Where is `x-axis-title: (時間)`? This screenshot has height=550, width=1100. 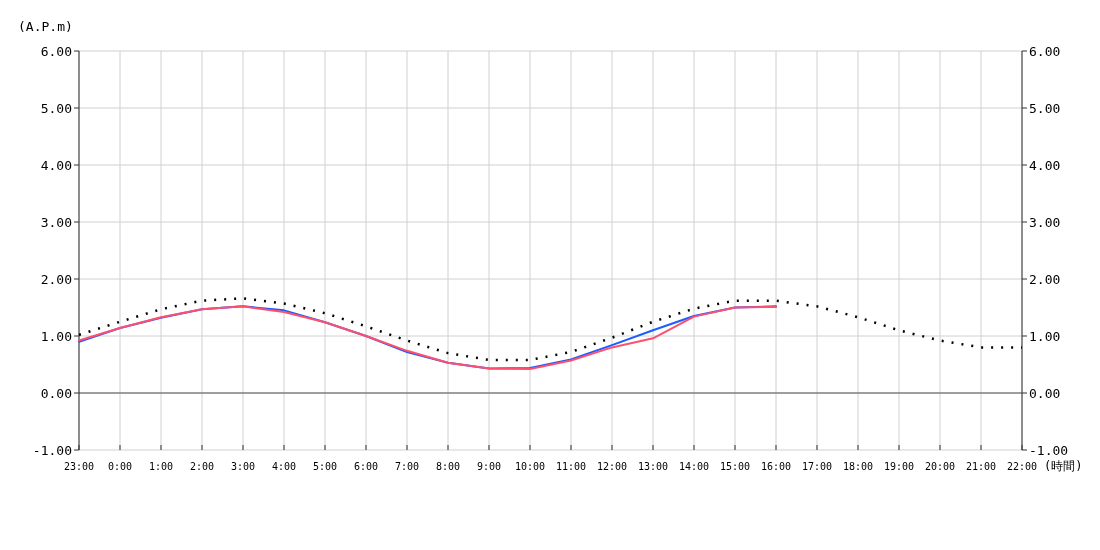
x-axis-title: (時間) is located at coordinates (1063, 466).